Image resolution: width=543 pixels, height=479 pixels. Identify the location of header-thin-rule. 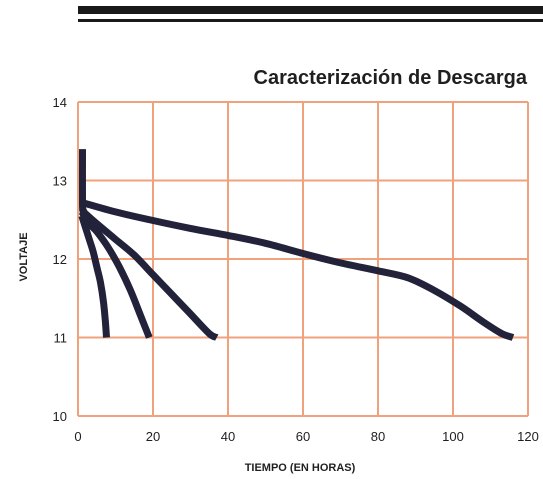
(310, 20).